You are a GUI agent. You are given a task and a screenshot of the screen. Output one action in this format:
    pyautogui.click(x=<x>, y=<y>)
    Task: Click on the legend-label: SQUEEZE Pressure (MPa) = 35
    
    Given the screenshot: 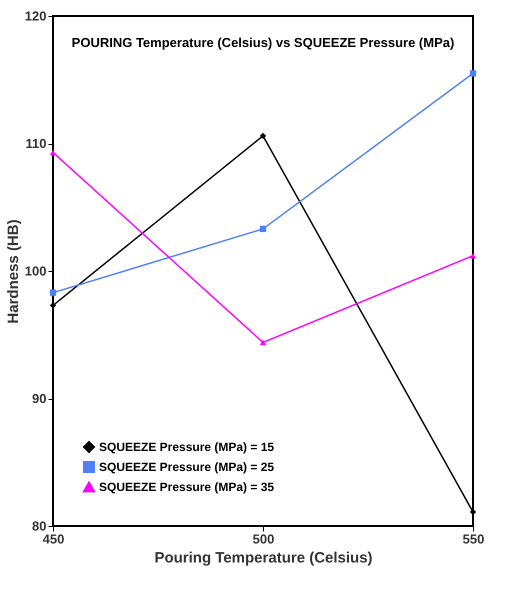 What is the action you would take?
    pyautogui.click(x=186, y=487)
    